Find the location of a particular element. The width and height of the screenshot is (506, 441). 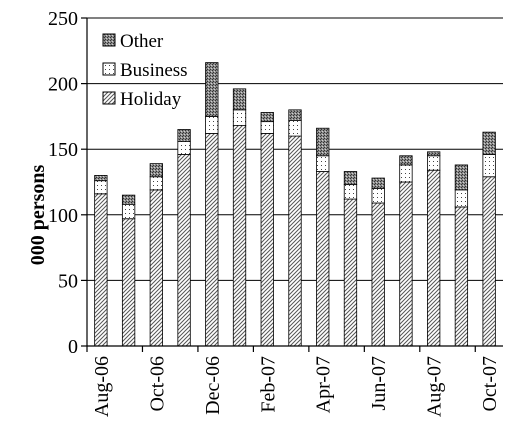

y-tick-label: 0 is located at coordinates (73, 347).